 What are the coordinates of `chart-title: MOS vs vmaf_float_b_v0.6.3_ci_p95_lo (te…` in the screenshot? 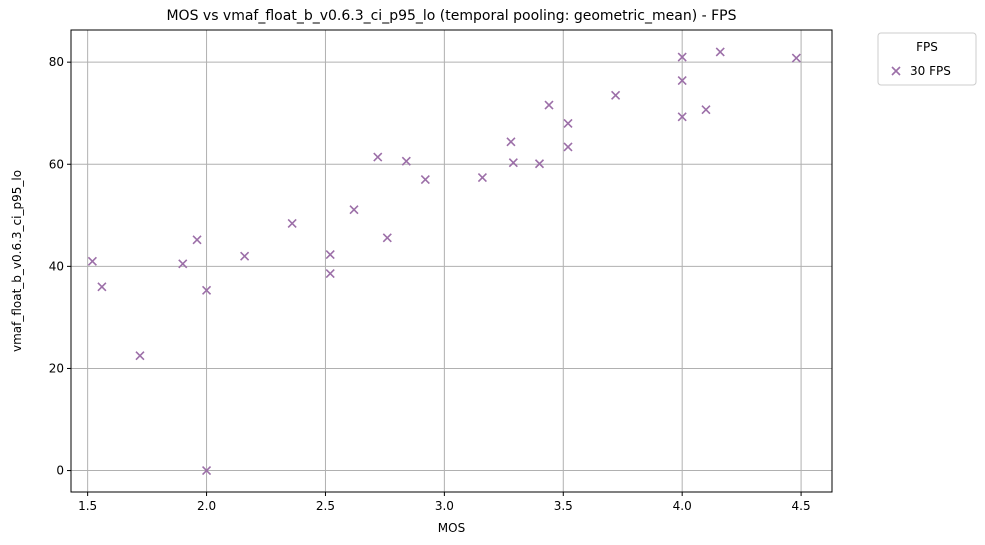 It's located at (451, 16).